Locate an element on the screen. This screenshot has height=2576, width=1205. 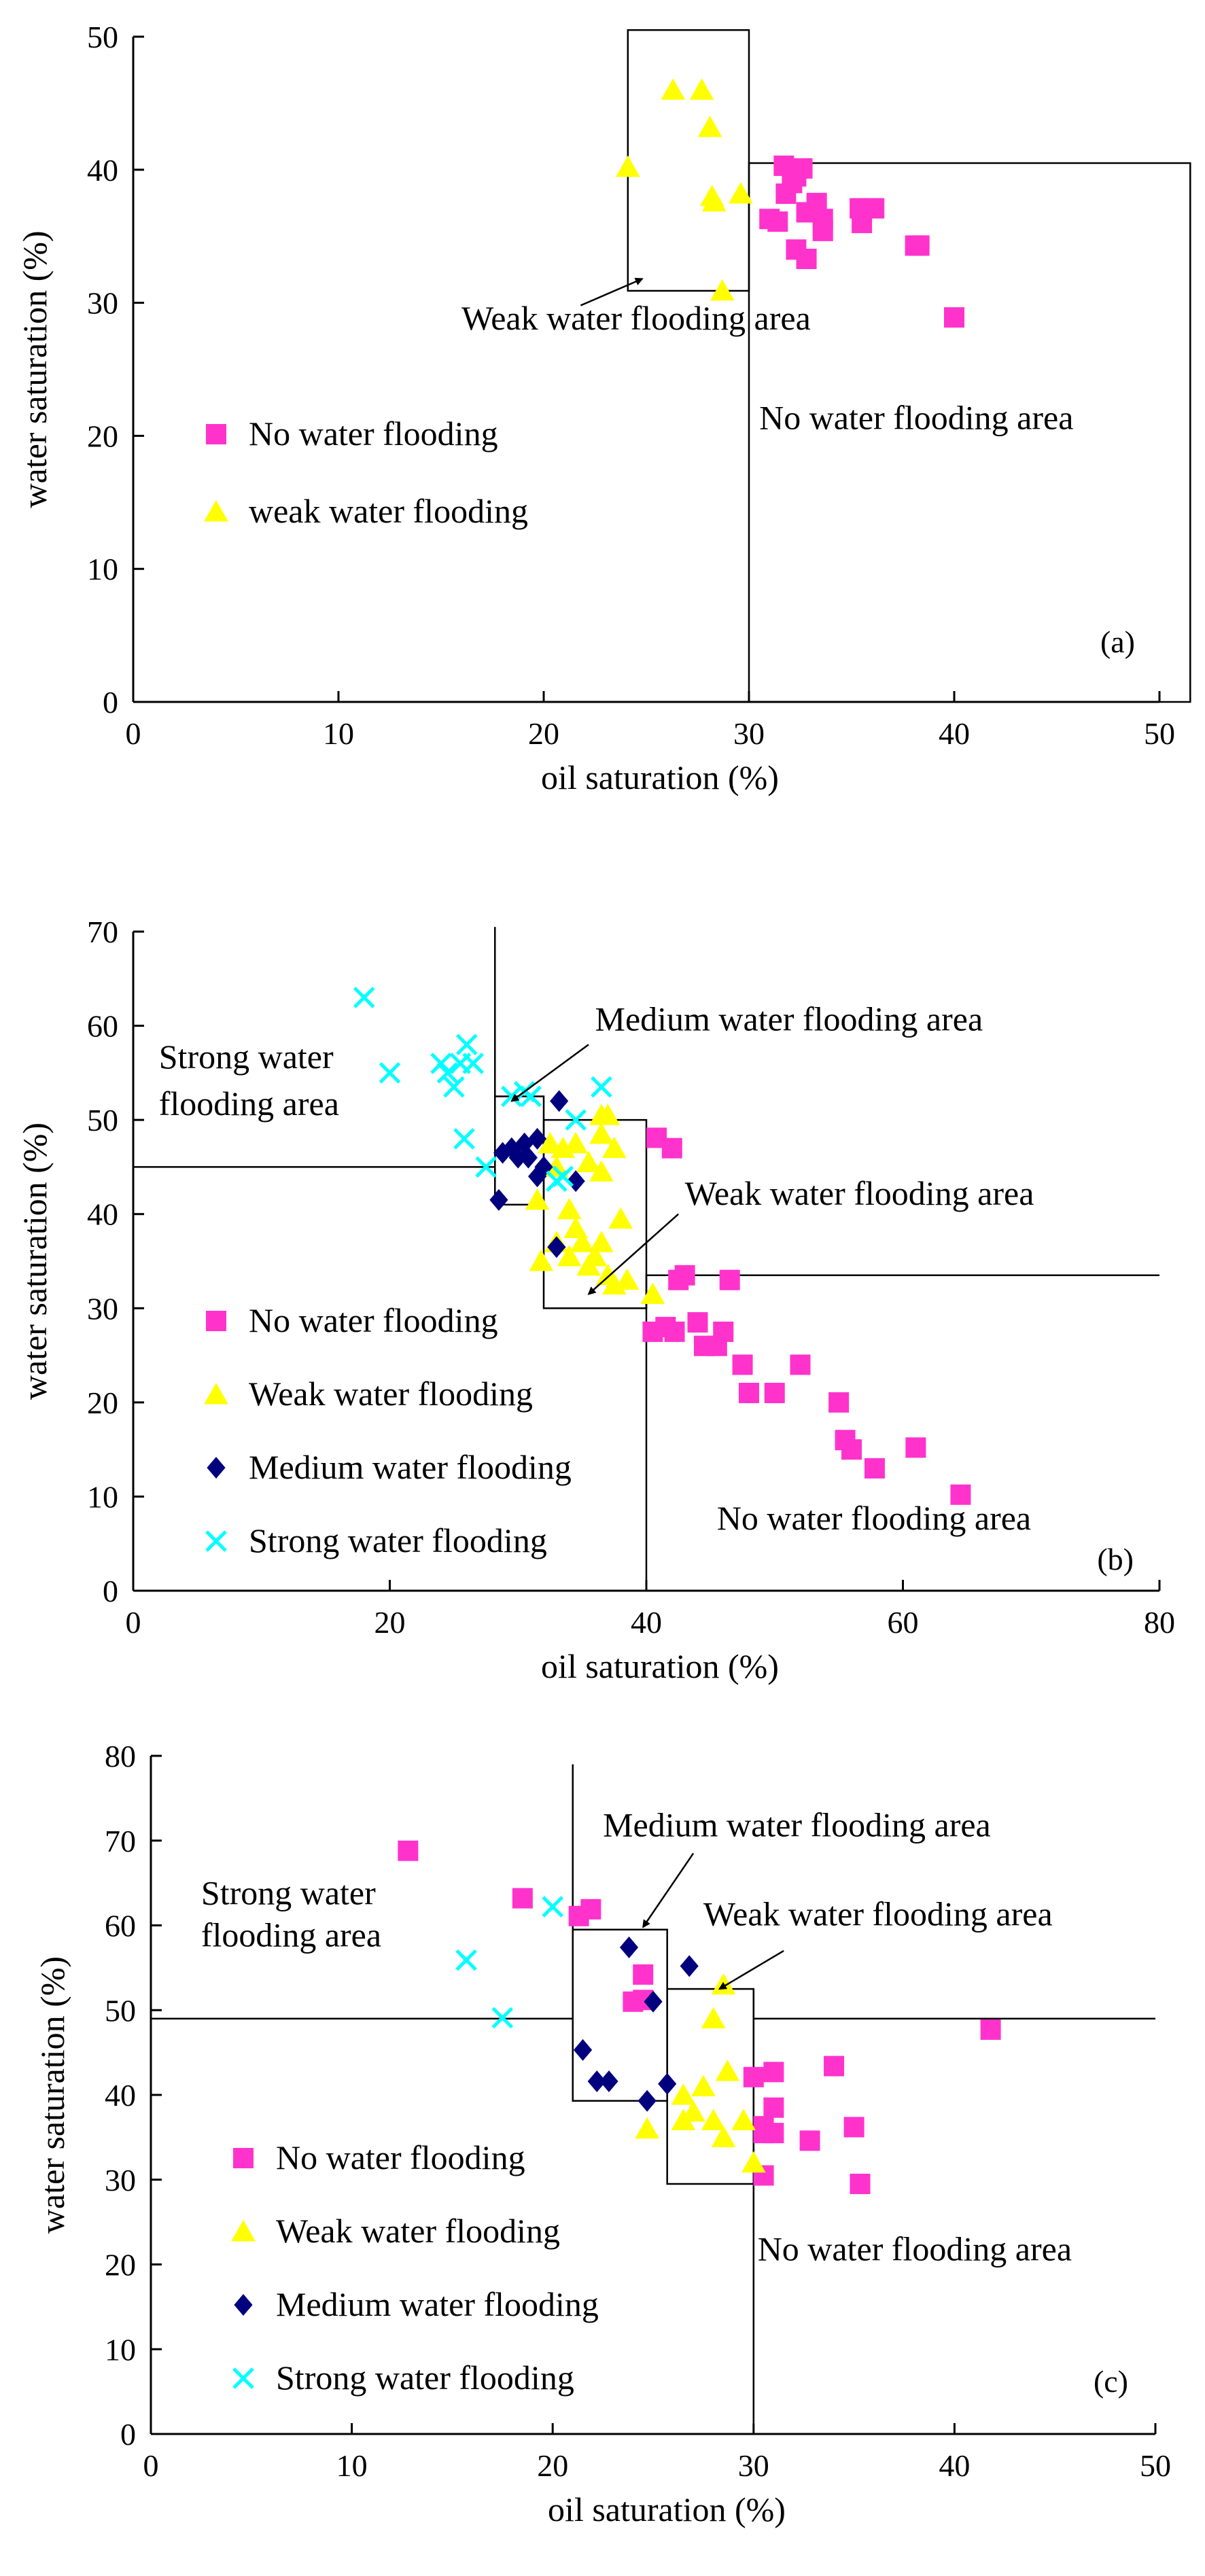
legend-label: No water flooding is located at coordinates (374, 433).